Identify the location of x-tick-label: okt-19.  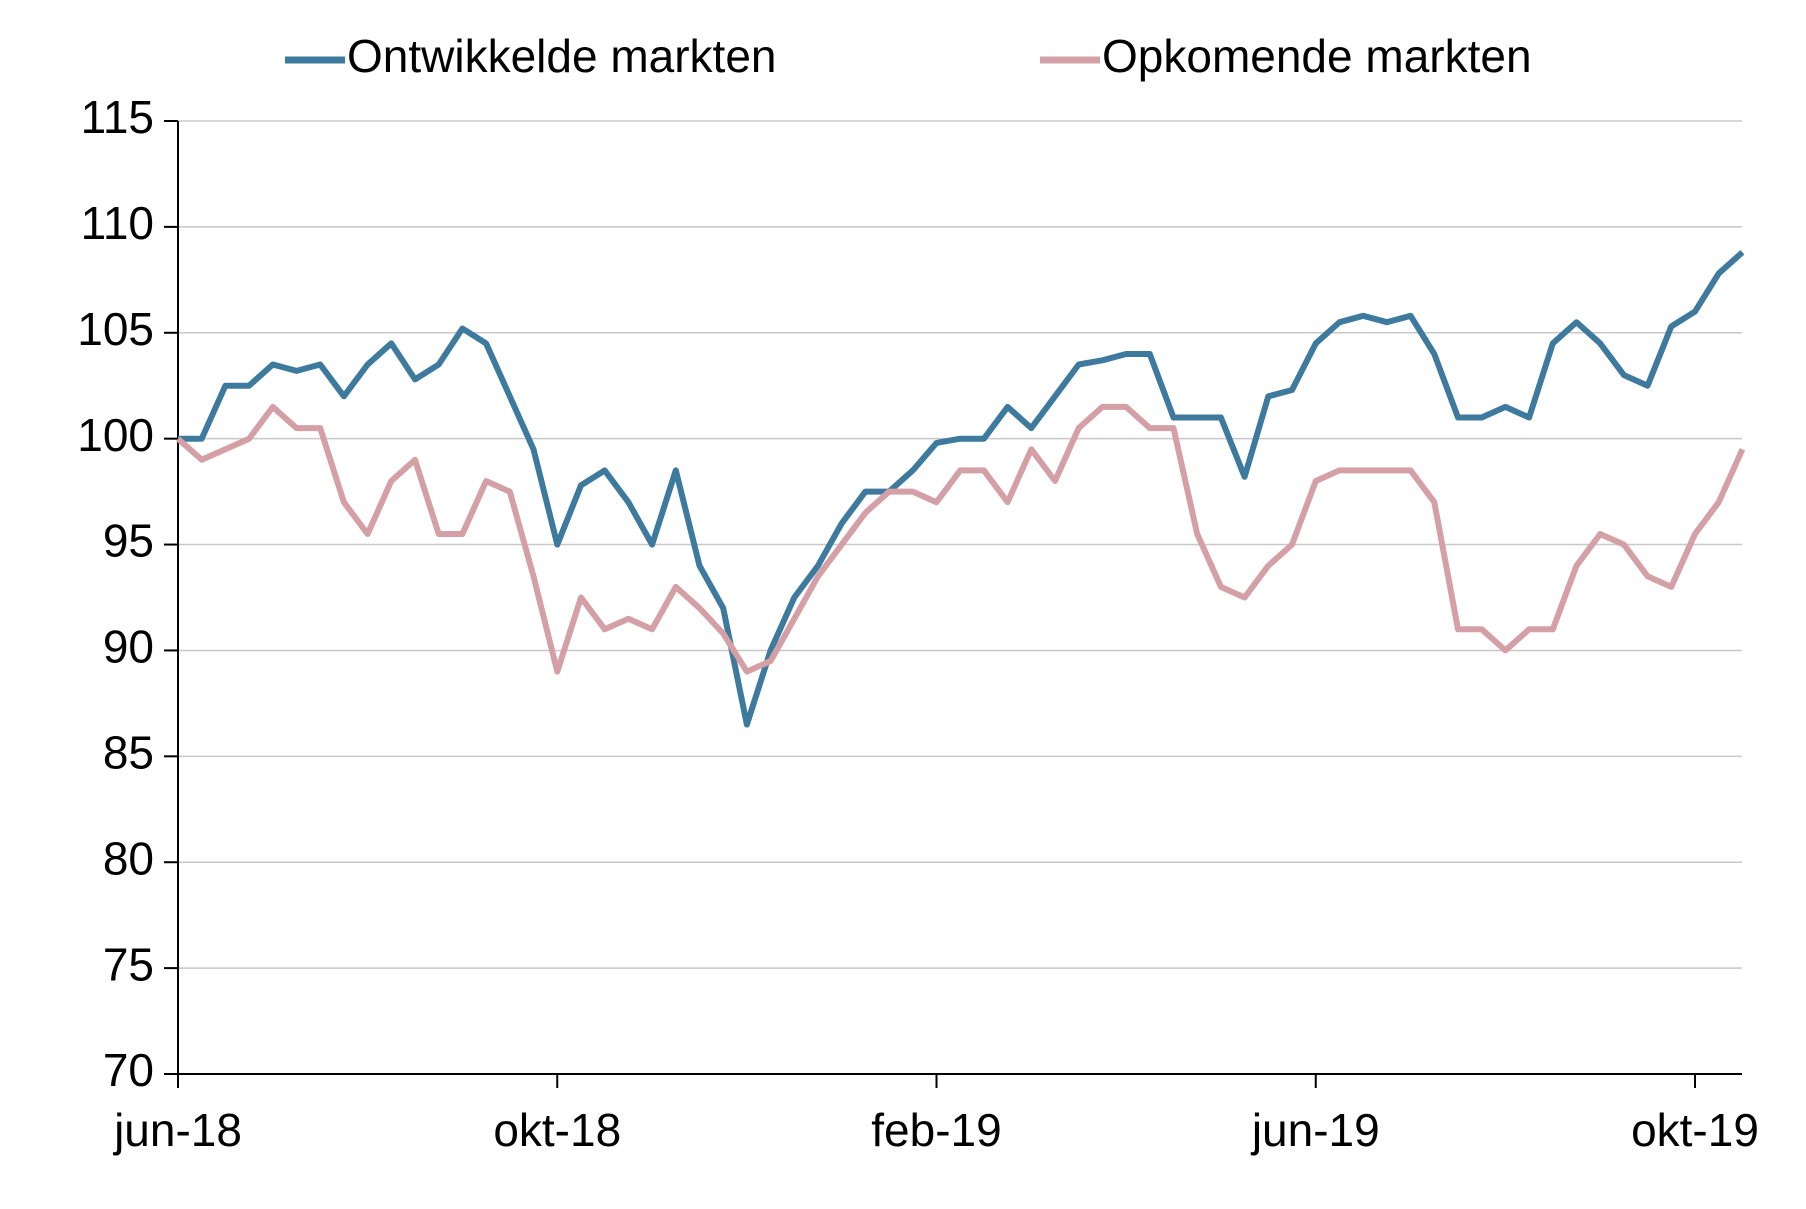
(1695, 1130).